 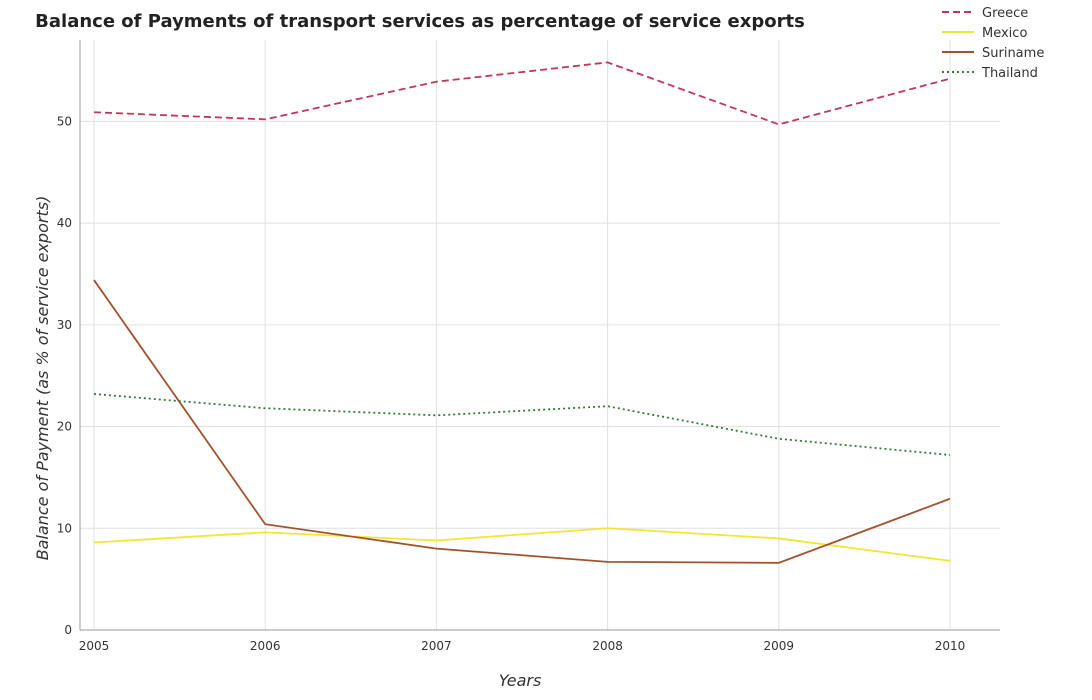 I want to click on x-tick-label: 2006, so click(x=265, y=646).